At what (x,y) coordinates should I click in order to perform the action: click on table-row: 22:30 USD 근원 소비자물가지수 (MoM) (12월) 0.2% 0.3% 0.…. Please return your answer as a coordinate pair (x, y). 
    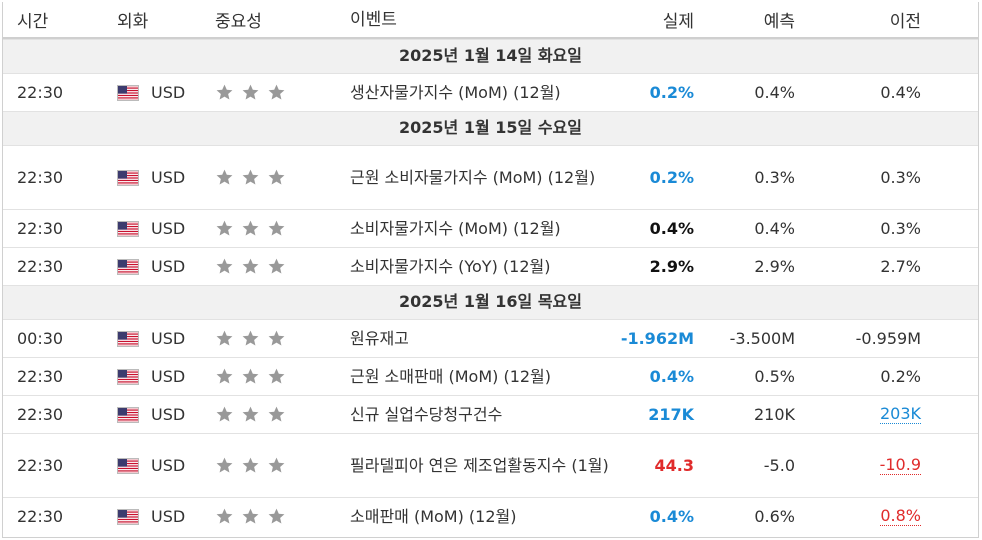
    Looking at the image, I should click on (490, 177).